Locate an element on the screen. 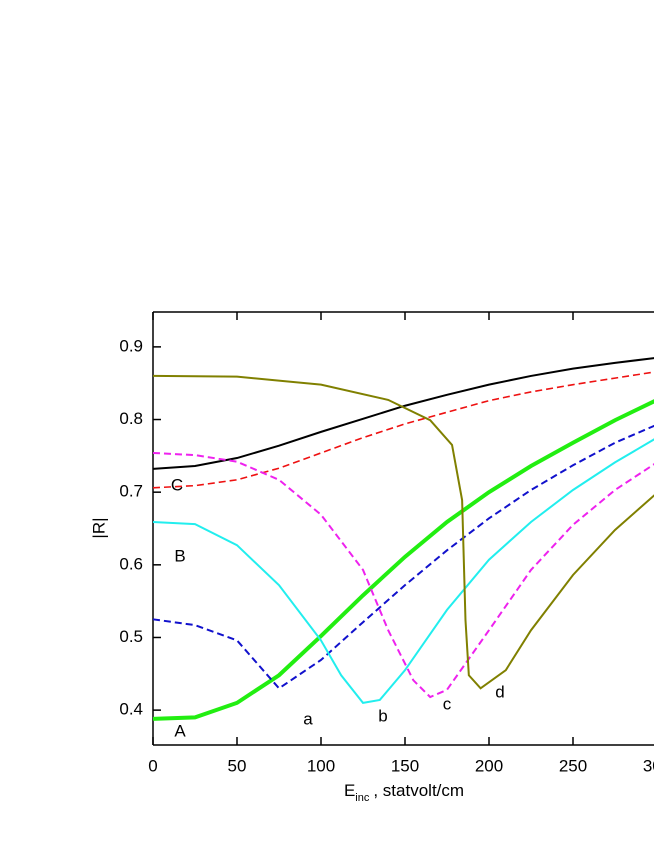  curve-label: c is located at coordinates (447, 703).